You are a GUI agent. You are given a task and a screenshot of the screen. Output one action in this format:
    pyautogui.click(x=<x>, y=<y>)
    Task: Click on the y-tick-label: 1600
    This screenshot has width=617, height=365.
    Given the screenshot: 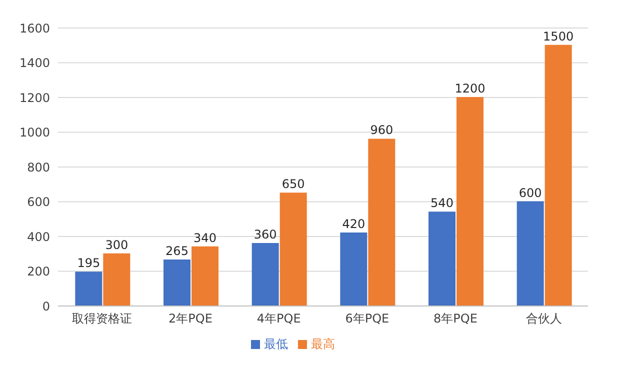 What is the action you would take?
    pyautogui.click(x=34, y=28)
    